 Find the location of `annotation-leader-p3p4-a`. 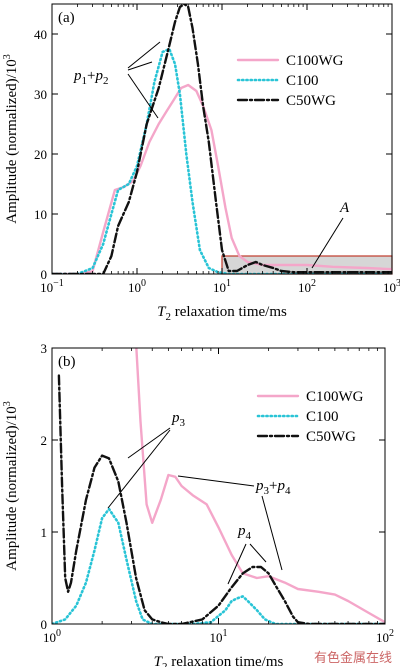

annotation-leader-p3p4-a is located at coordinates (216, 481).